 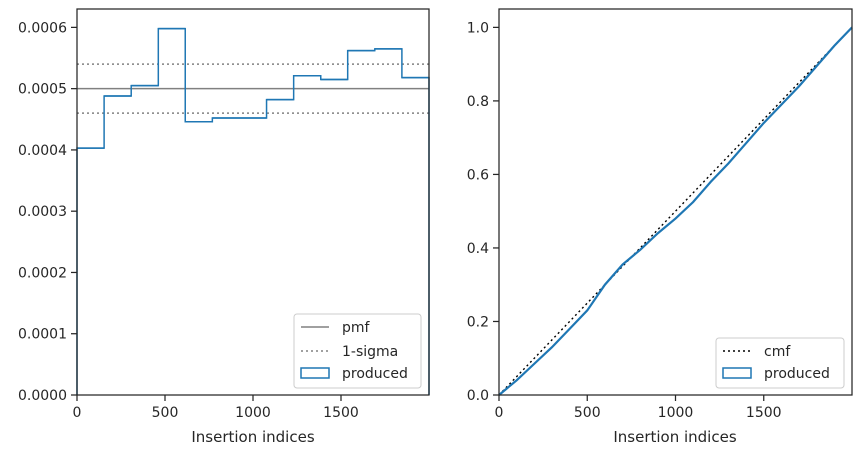 I want to click on legend-produced-swatch, so click(x=315, y=373).